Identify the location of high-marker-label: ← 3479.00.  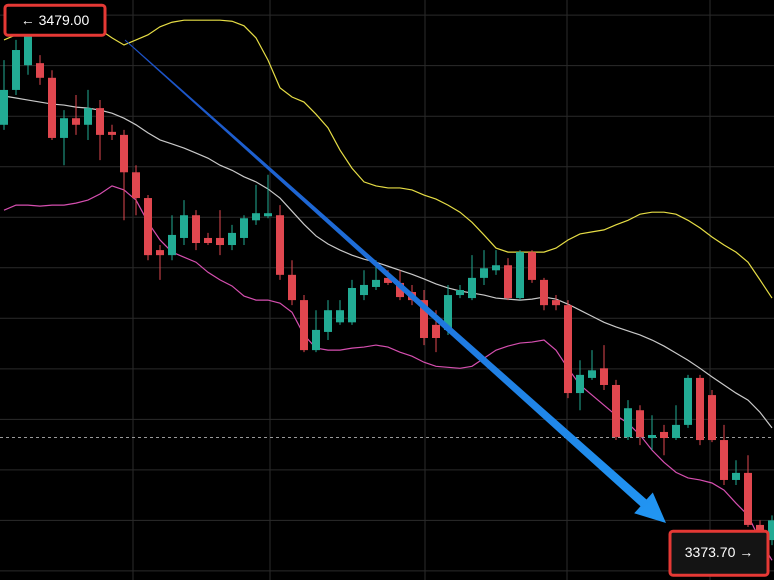
(55, 20).